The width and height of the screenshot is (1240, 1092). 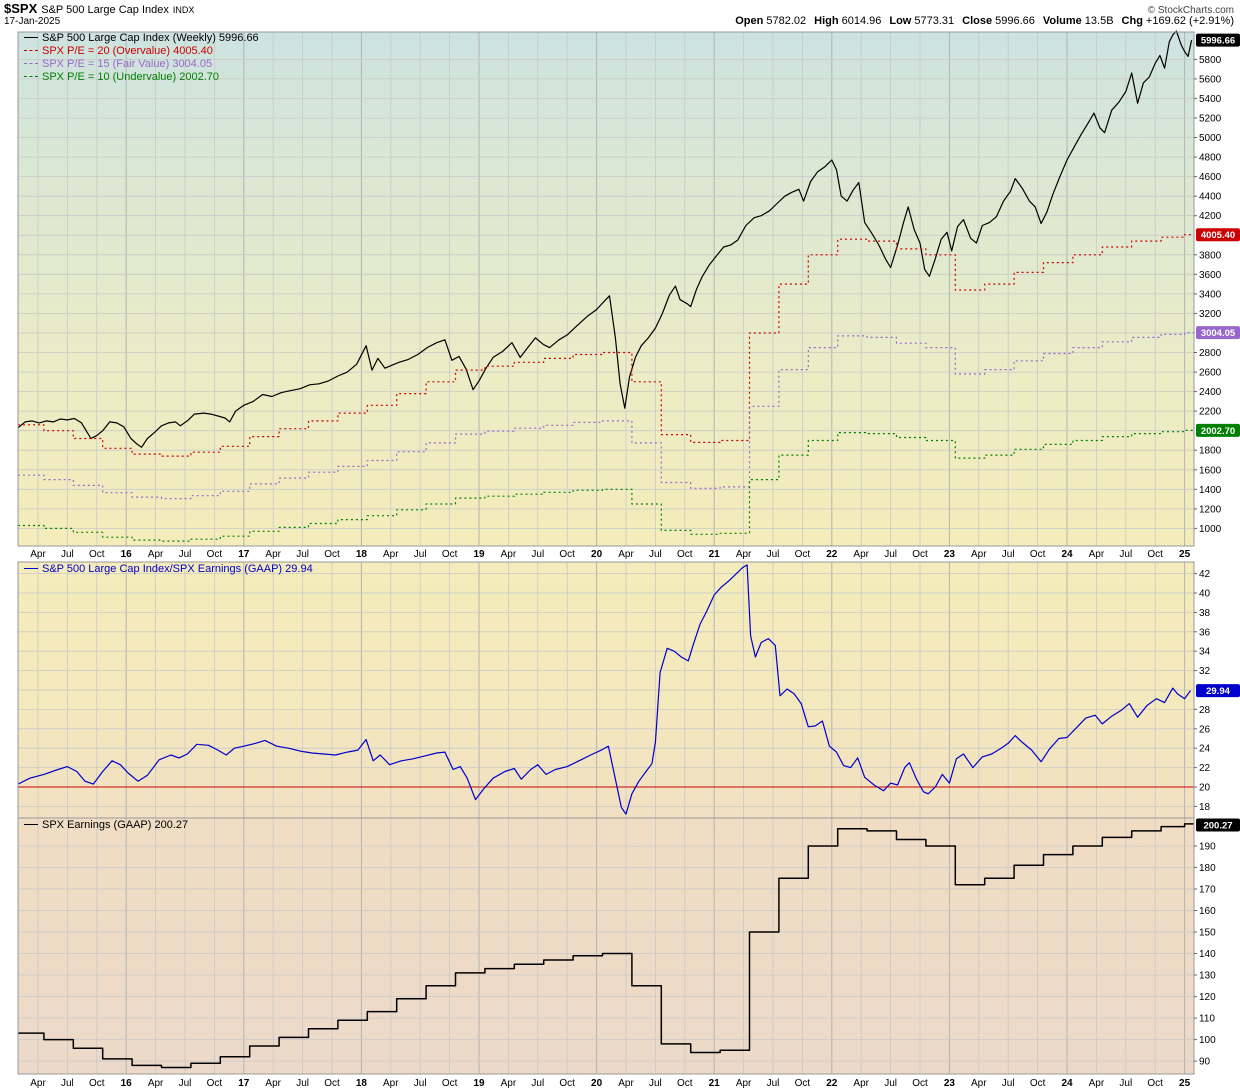 I want to click on y-tick-label: 170, so click(x=1207, y=890).